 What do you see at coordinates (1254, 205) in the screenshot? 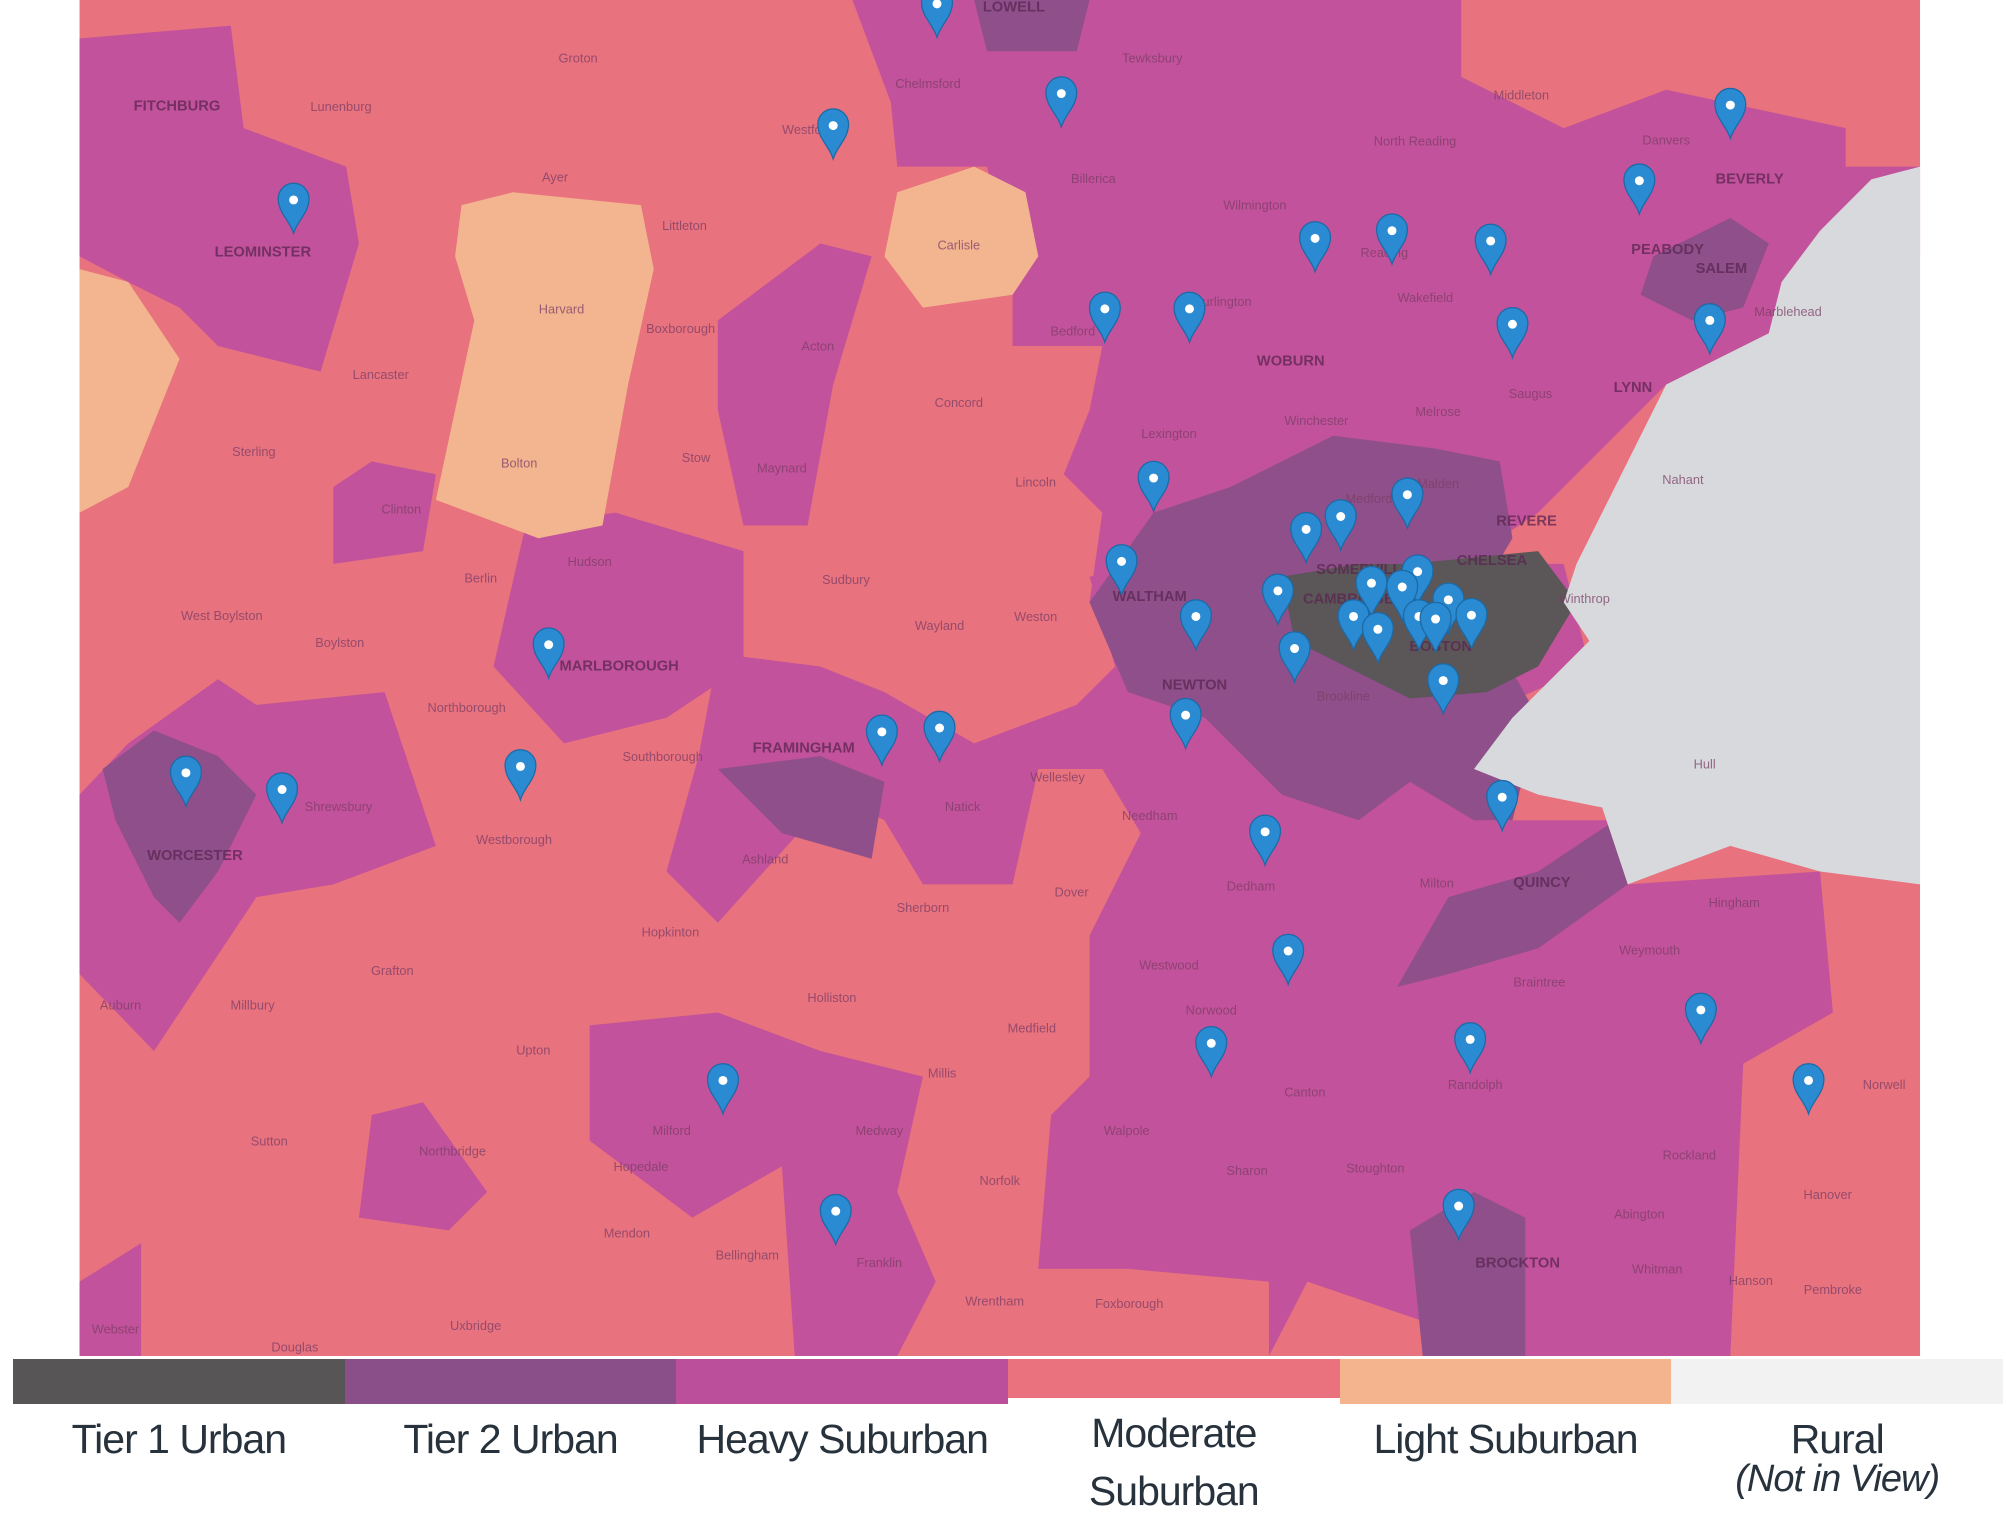
I see `place-label: Wilmington` at bounding box center [1254, 205].